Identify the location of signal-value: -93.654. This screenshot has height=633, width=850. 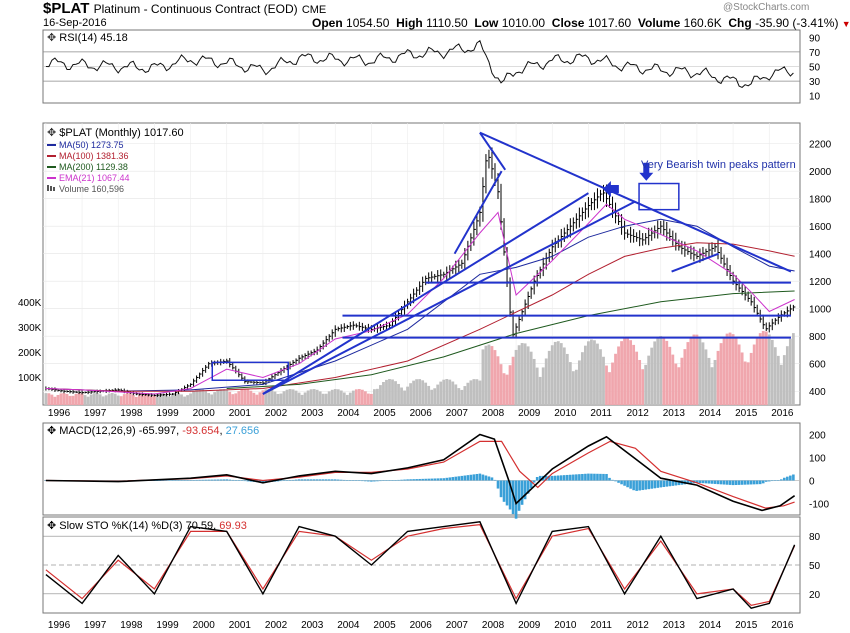
(200, 431).